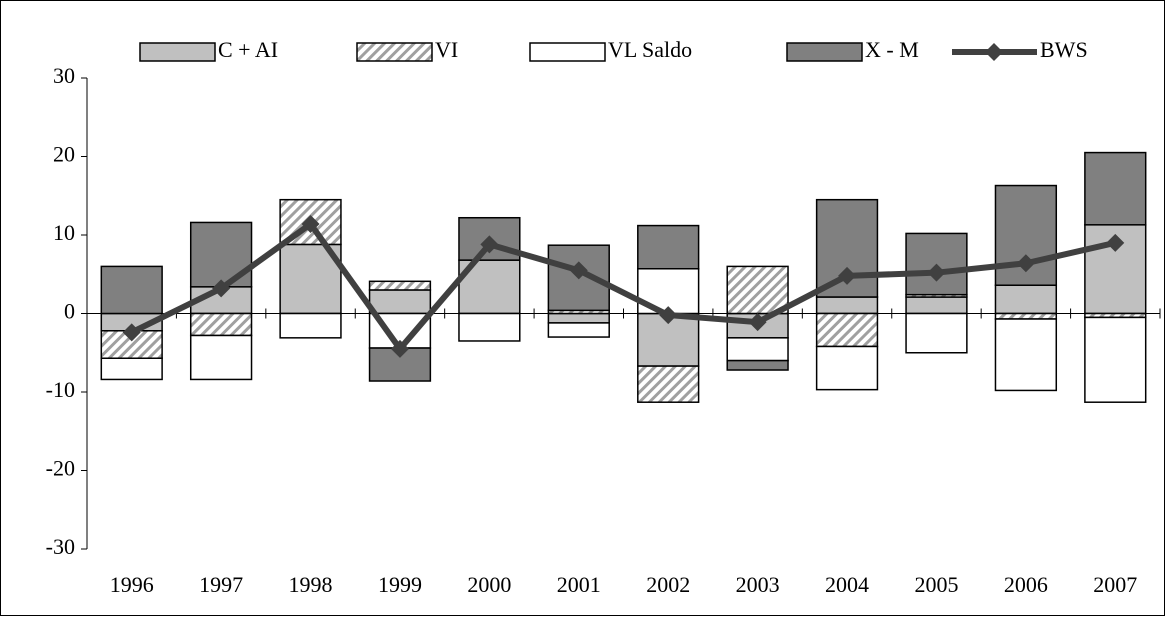  I want to click on x-tick-label: 2006, so click(1026, 584).